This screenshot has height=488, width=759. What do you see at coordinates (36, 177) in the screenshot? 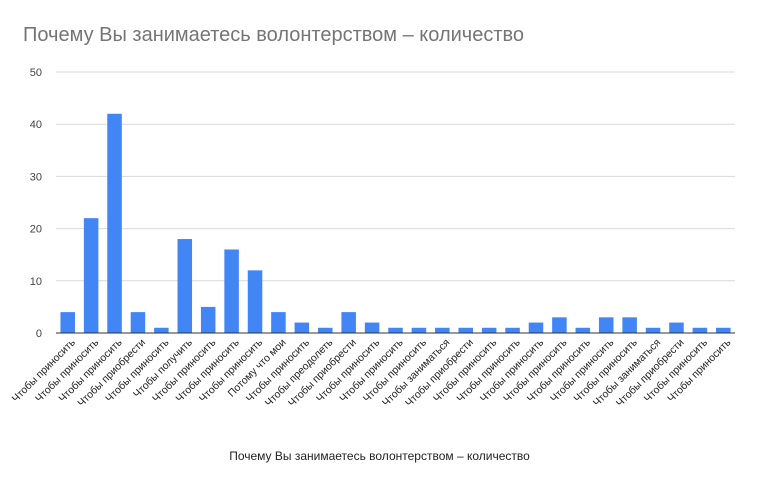
I see `y-tick-label: 30` at bounding box center [36, 177].